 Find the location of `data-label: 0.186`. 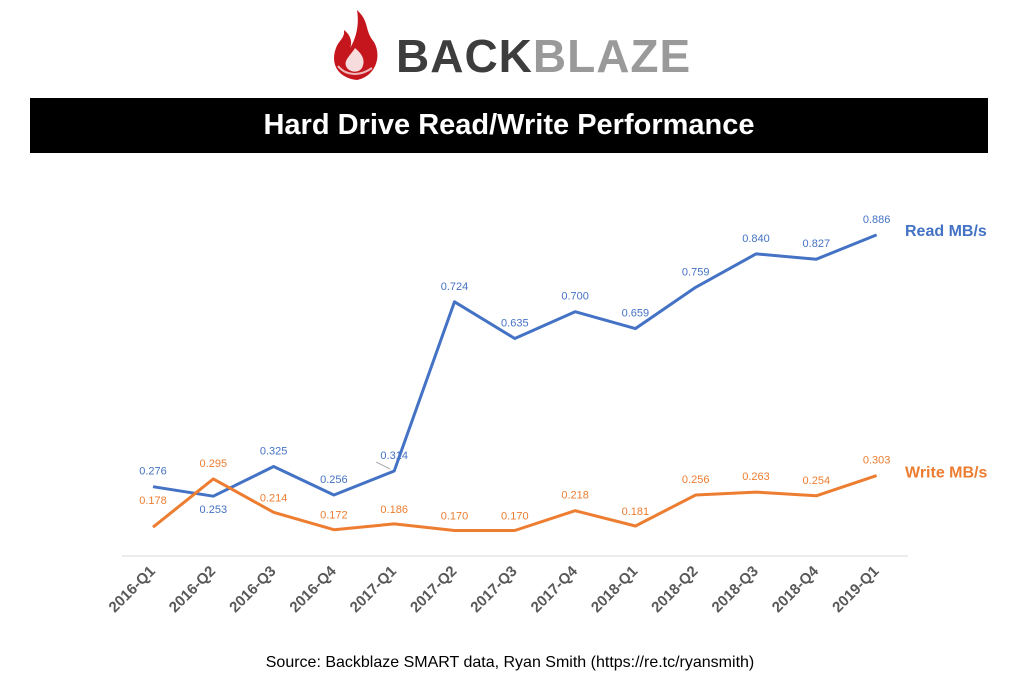

data-label: 0.186 is located at coordinates (394, 510).